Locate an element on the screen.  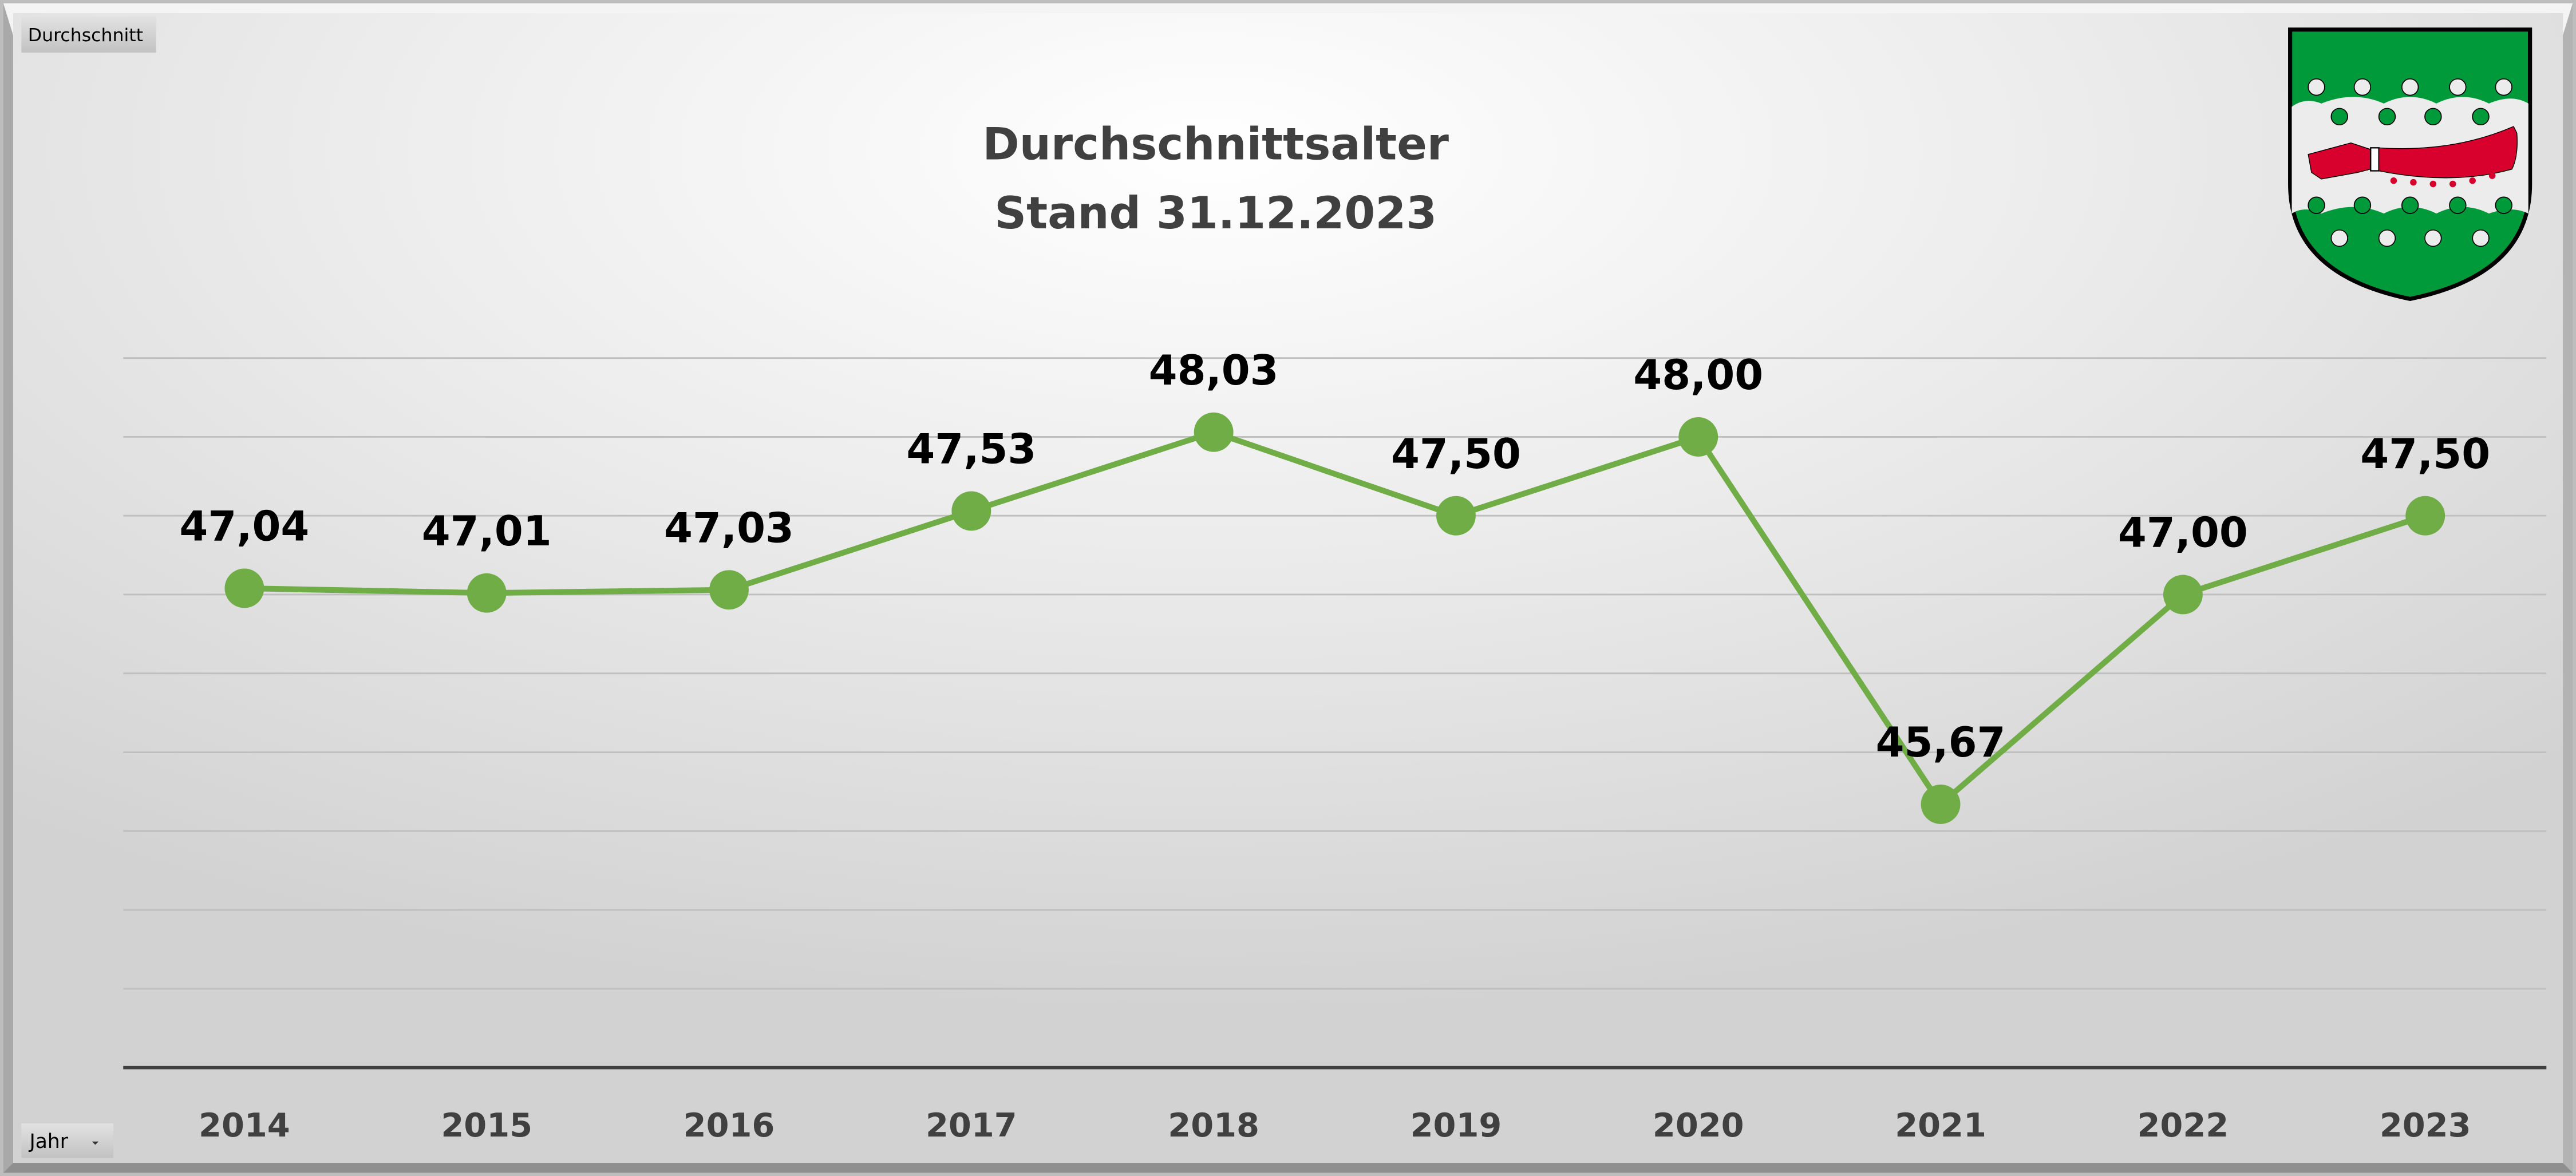
value-field-label: Durchschnitt is located at coordinates (85, 35).